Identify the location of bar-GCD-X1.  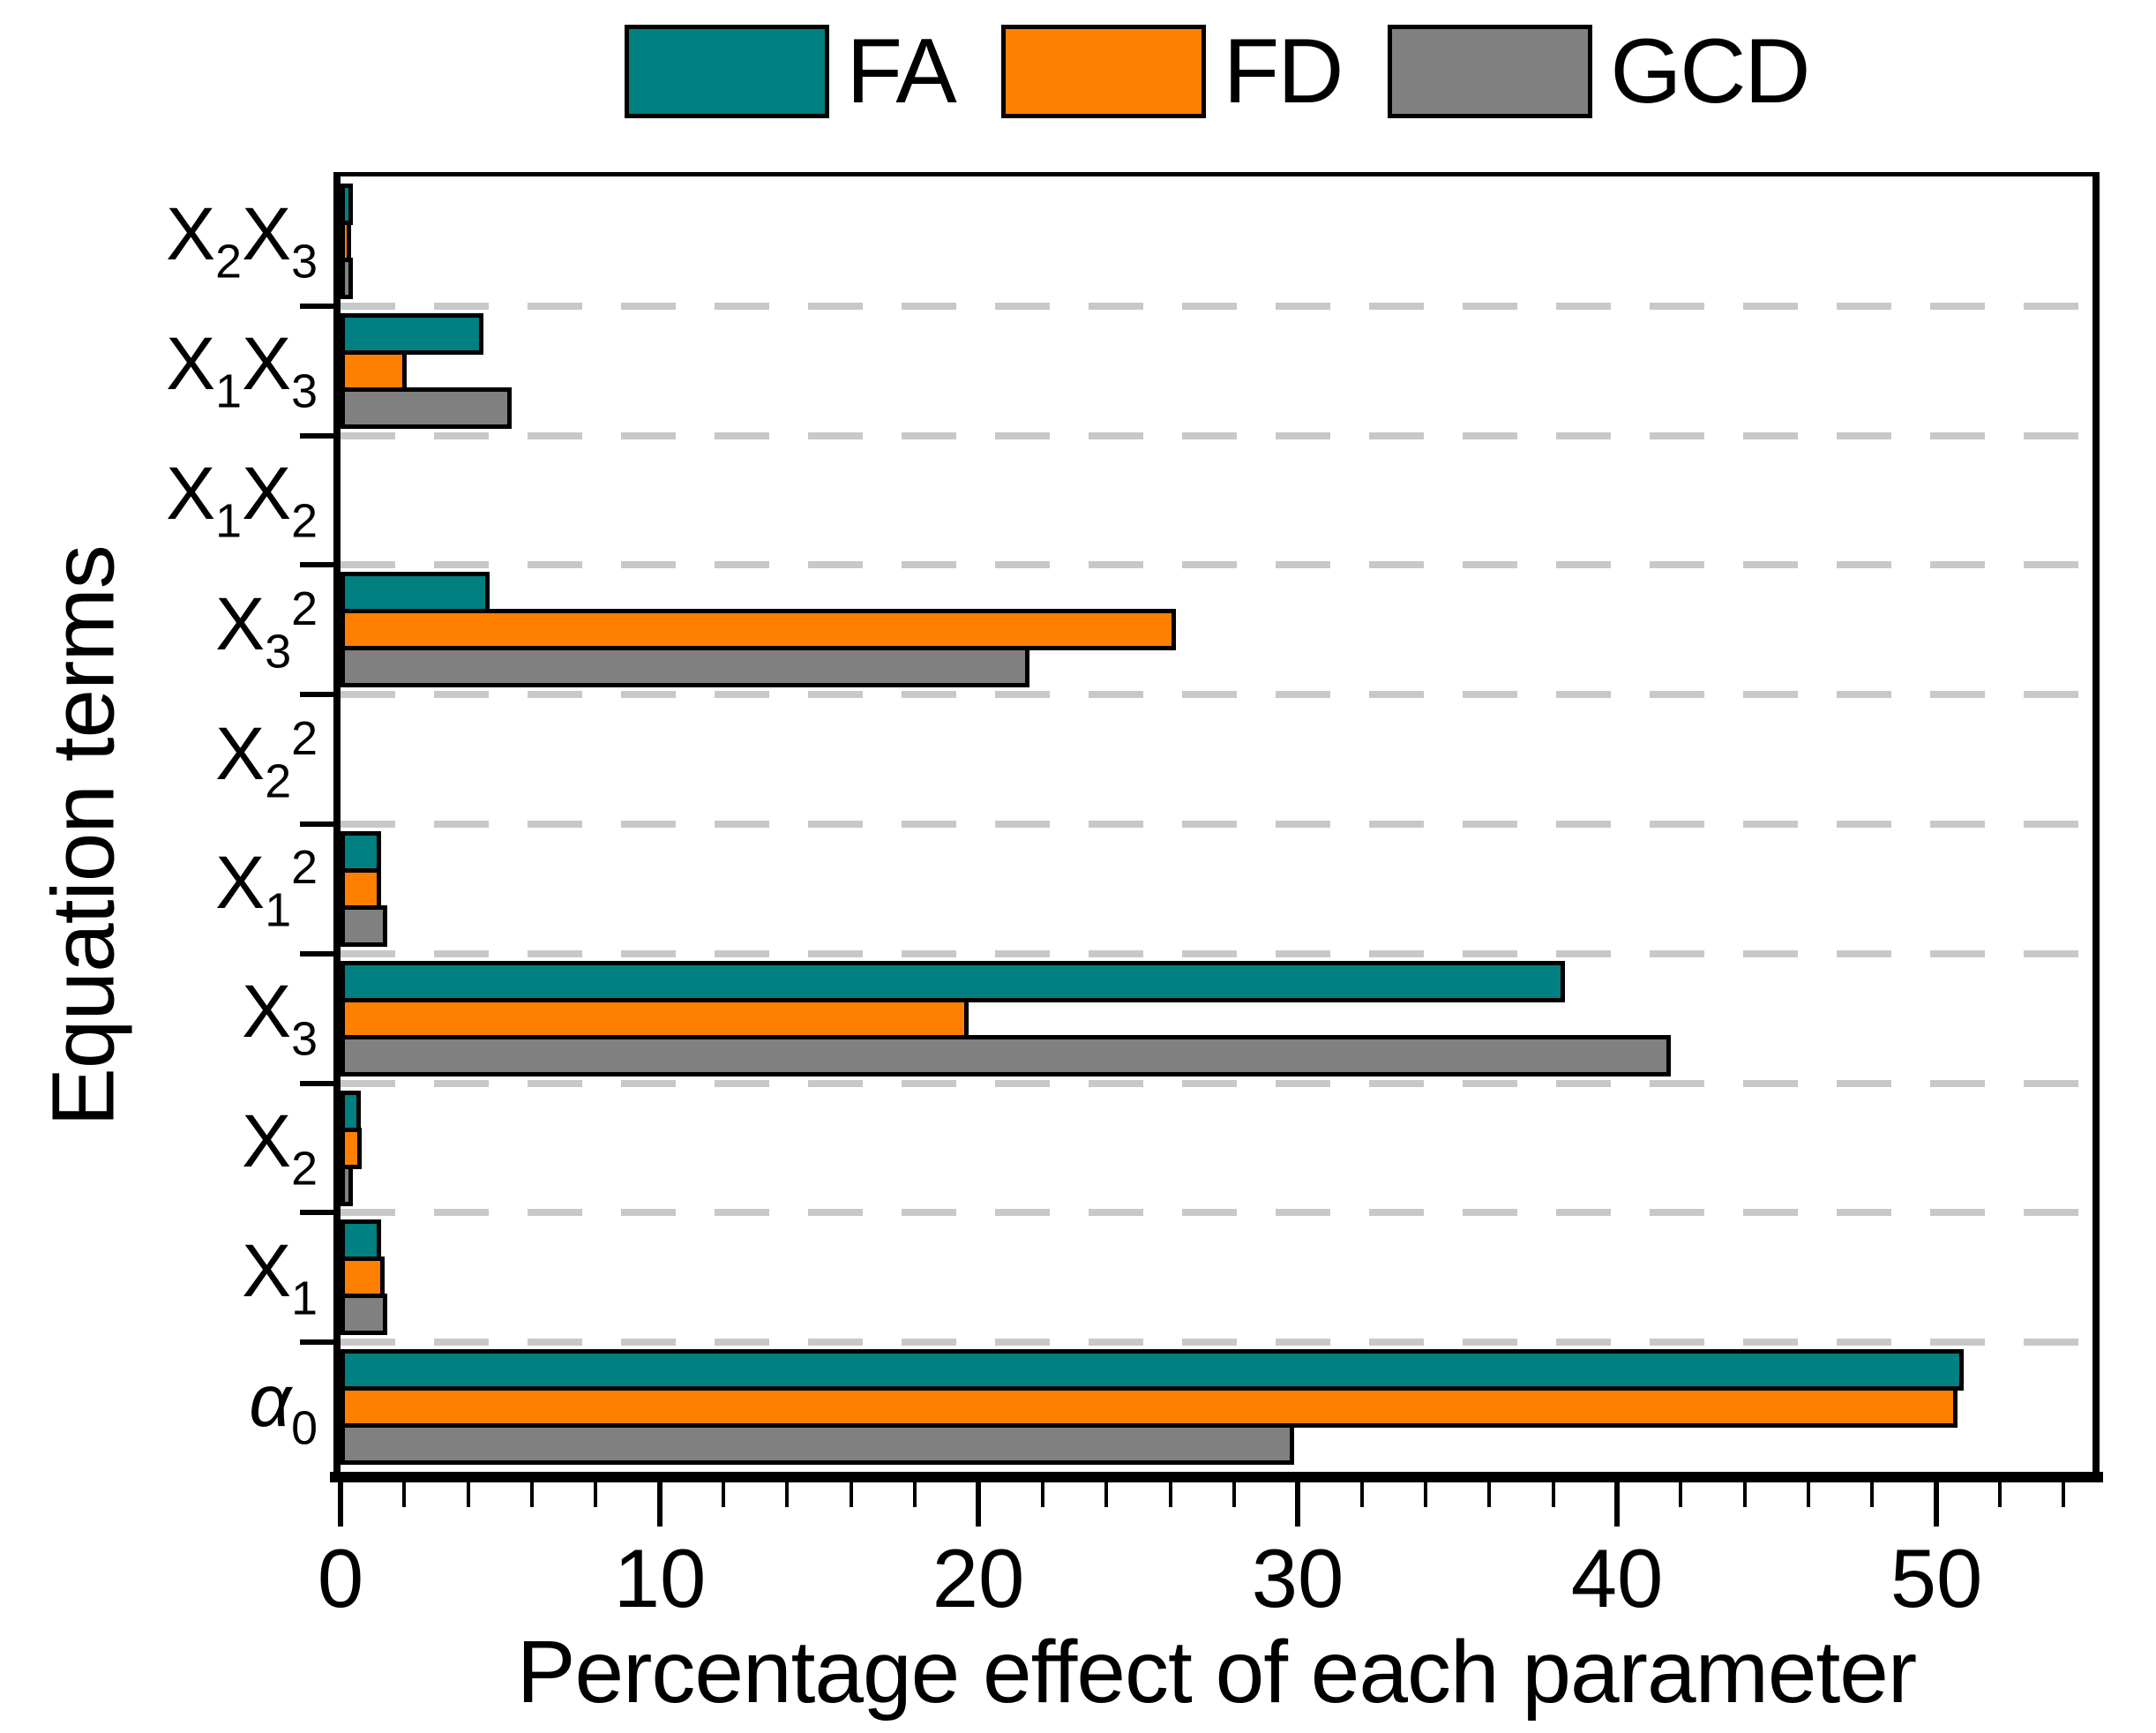
(364, 1314).